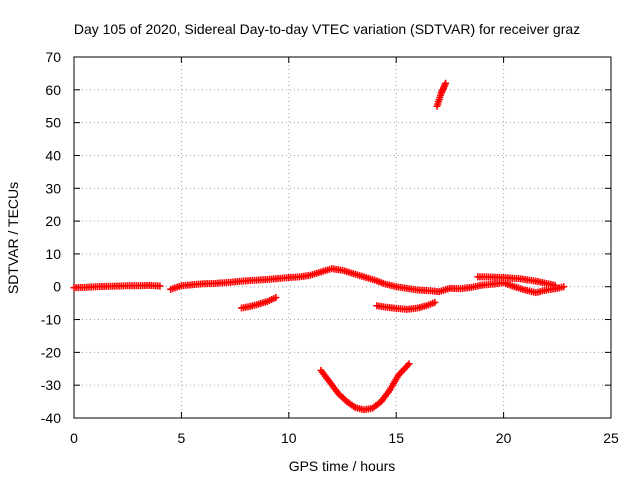  I want to click on x-tick-label: 0, so click(74, 438).